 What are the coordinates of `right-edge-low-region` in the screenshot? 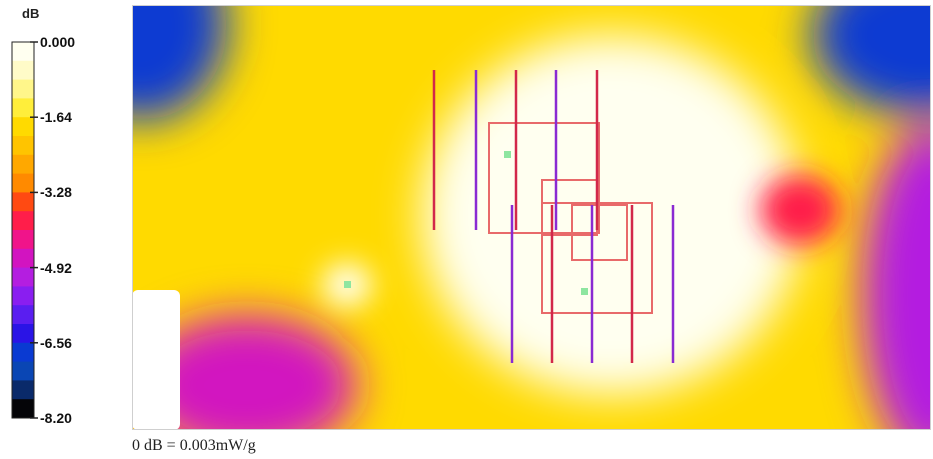 It's located at (896, 277).